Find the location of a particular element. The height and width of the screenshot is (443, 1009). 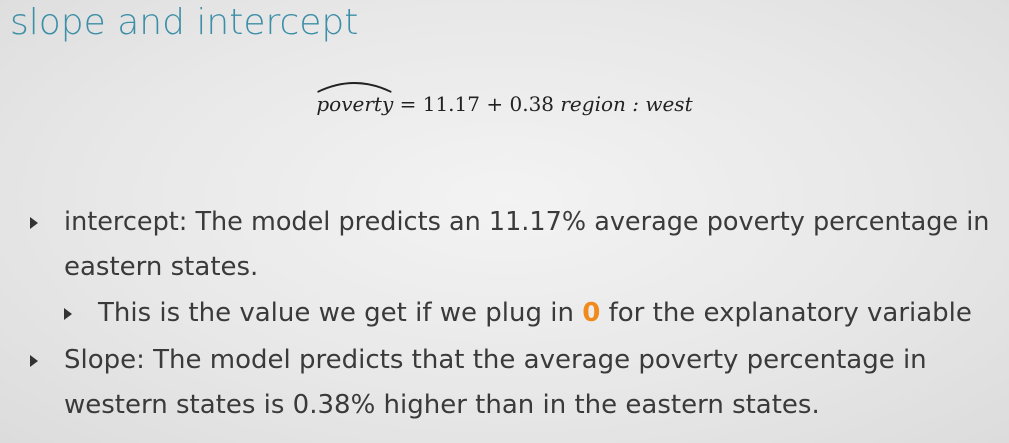

bullet-intercept-line2: eastern states. is located at coordinates (161, 267).